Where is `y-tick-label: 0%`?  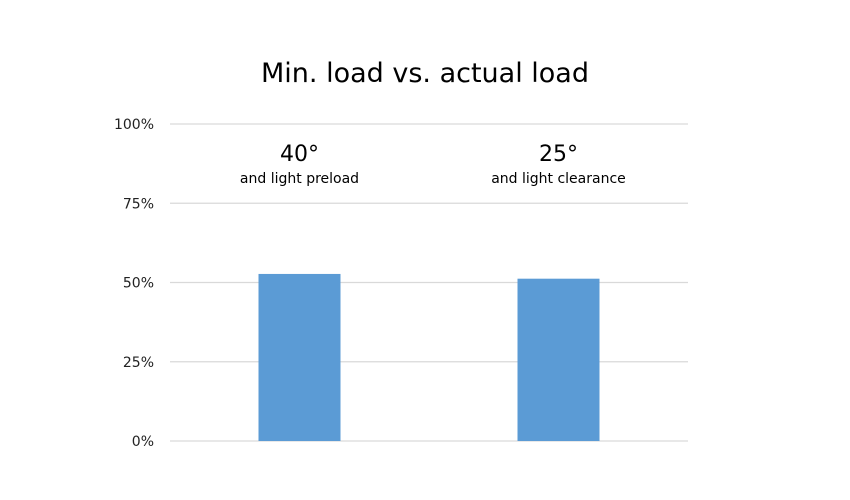
y-tick-label: 0% is located at coordinates (143, 442).